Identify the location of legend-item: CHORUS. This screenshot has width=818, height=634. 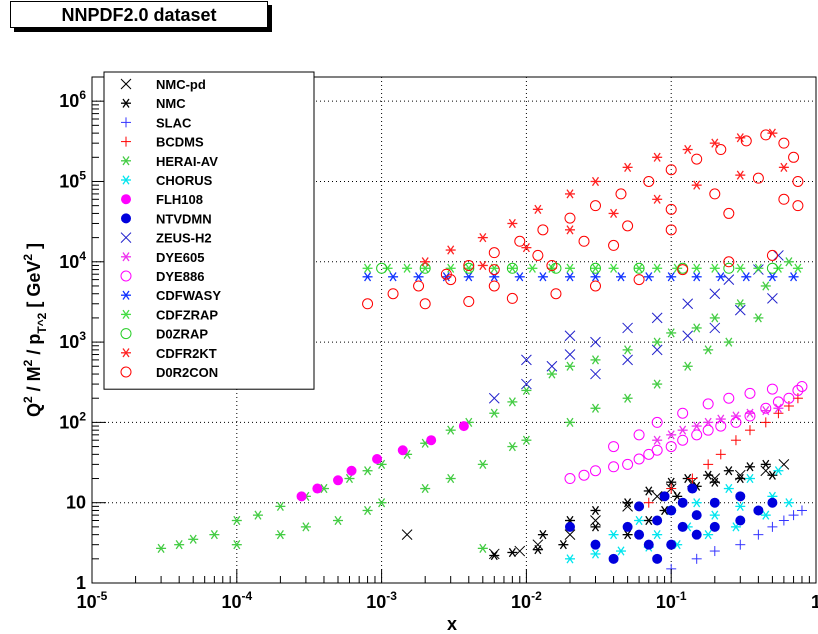
(167, 180).